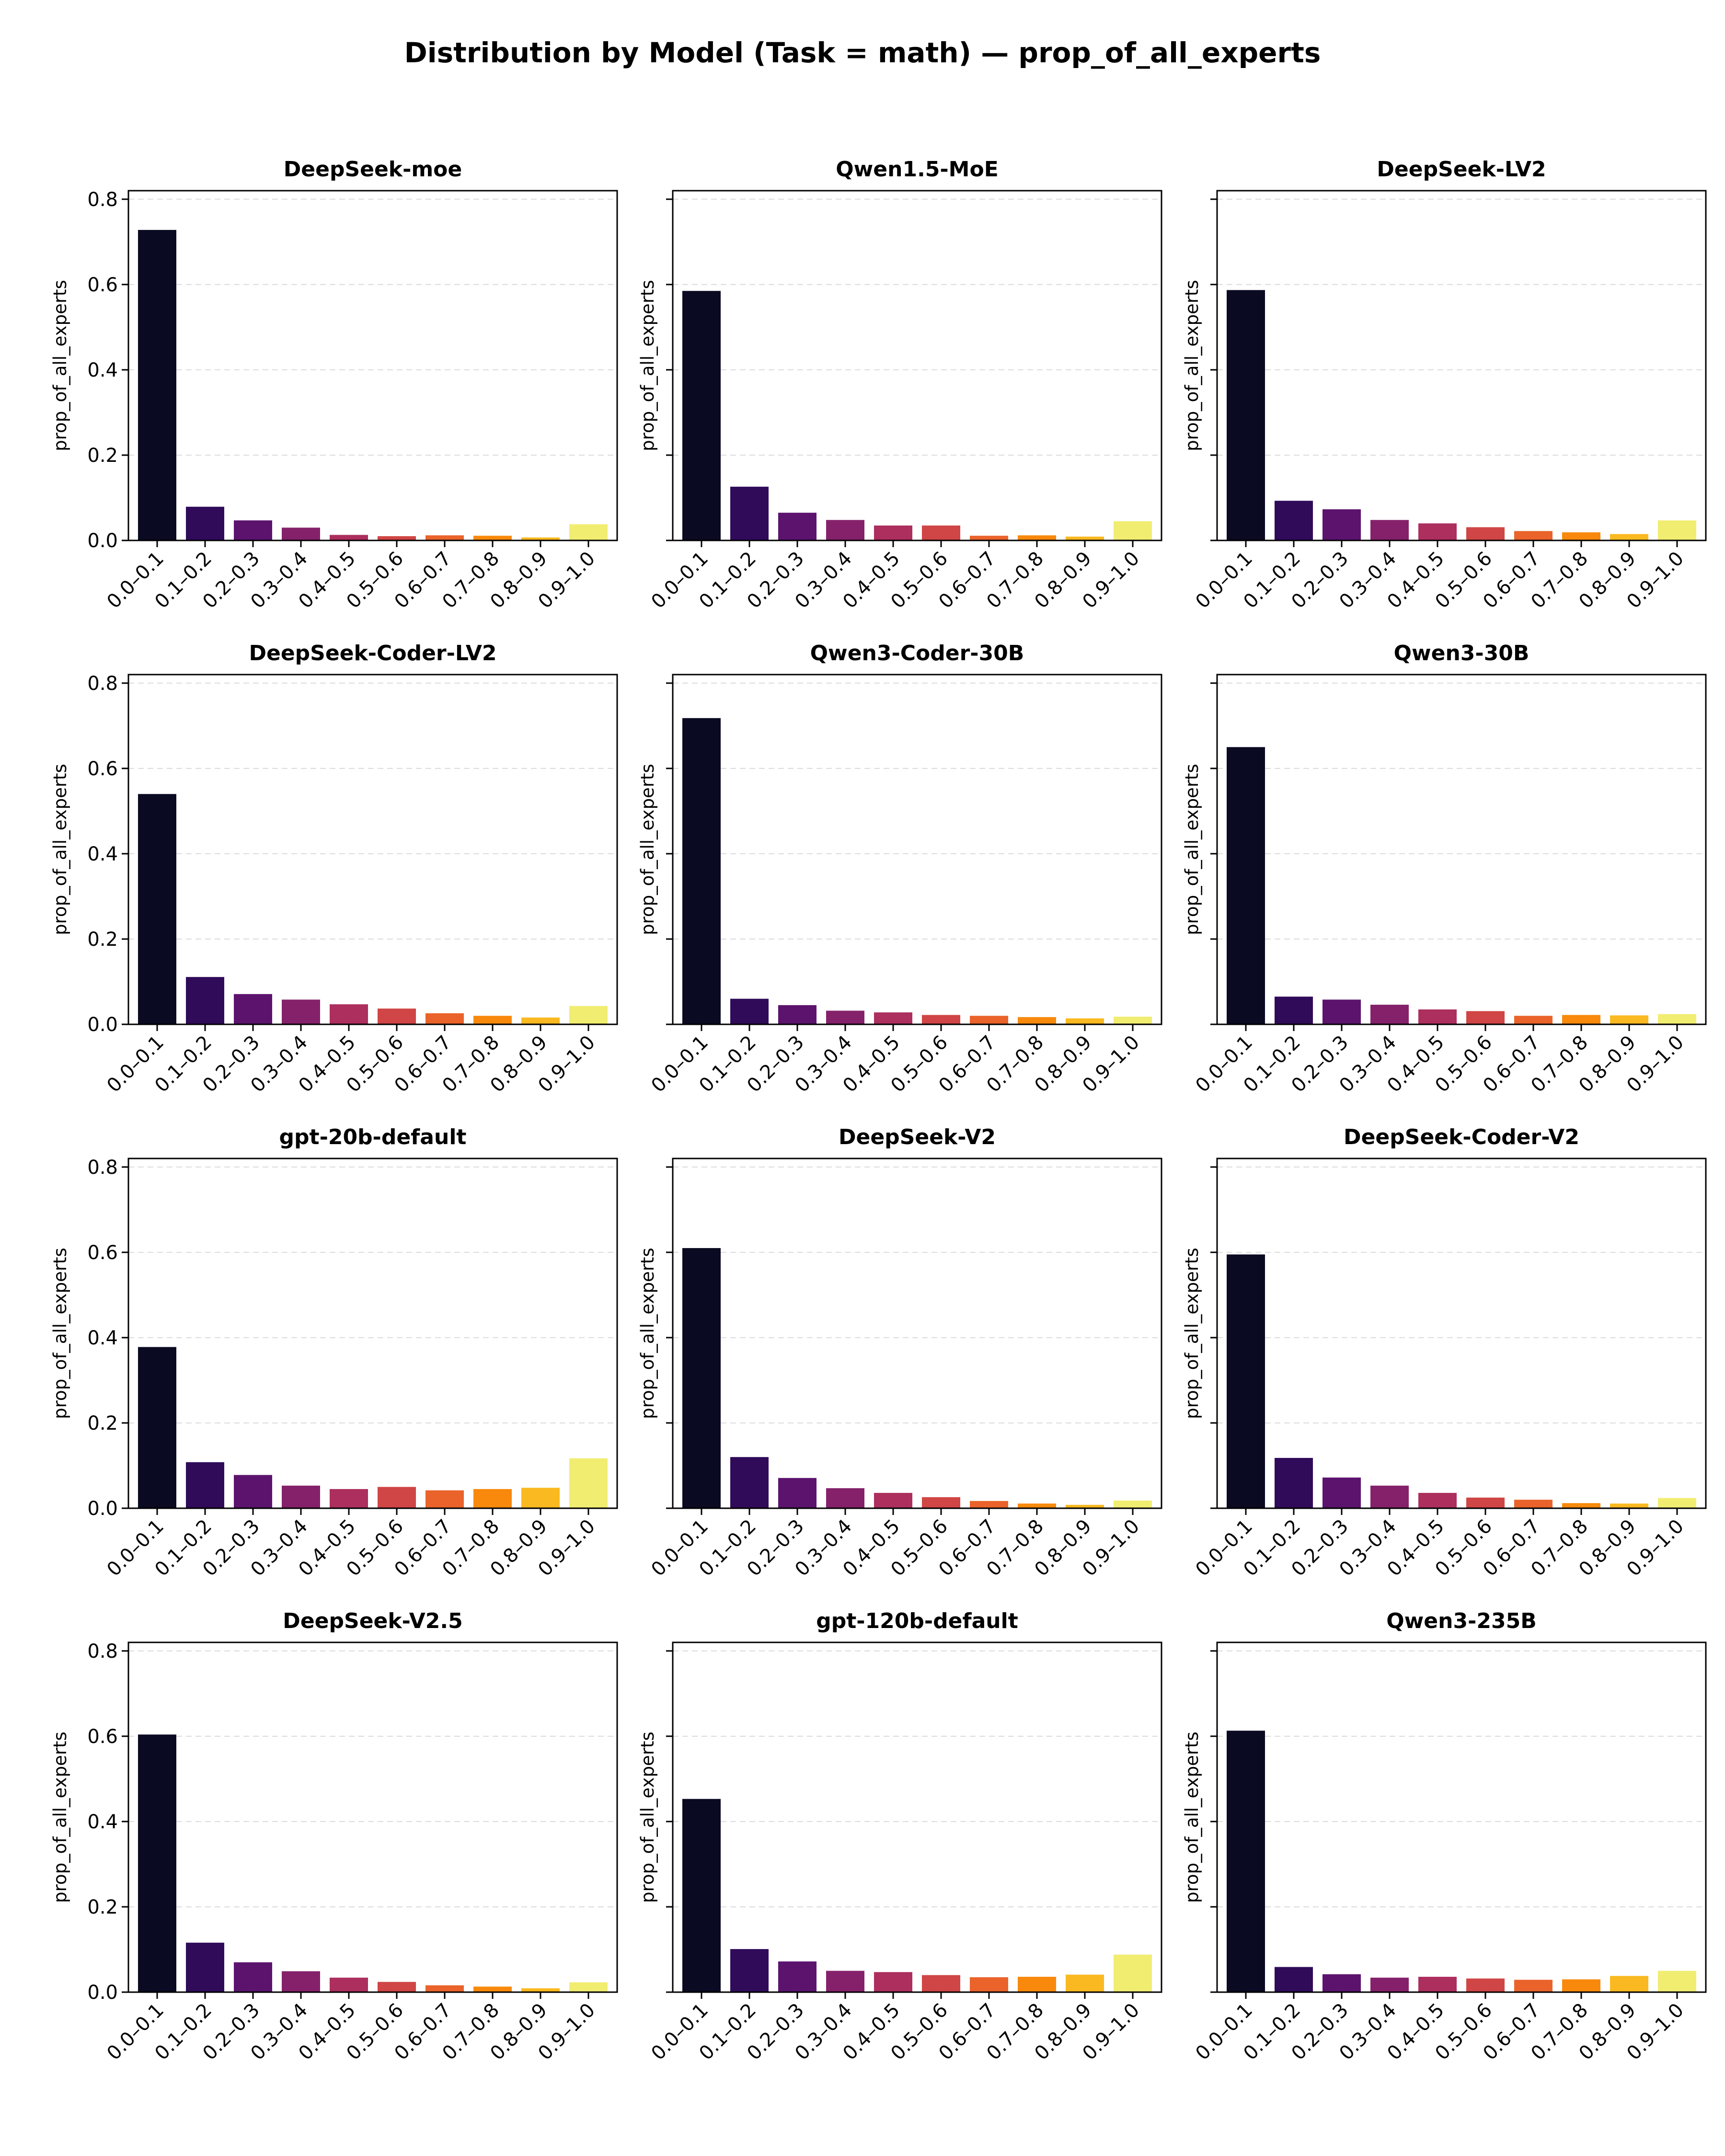 Image resolution: width=1725 pixels, height=2156 pixels. I want to click on y-tick-label: 0.2, so click(102, 456).